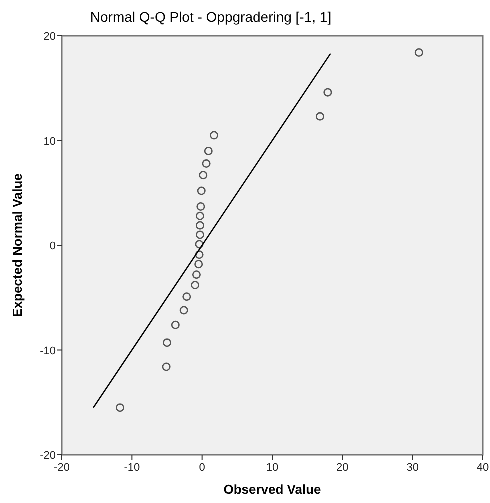 The width and height of the screenshot is (490, 503). What do you see at coordinates (17, 246) in the screenshot?
I see `y-axis-title: Expected Normal Value` at bounding box center [17, 246].